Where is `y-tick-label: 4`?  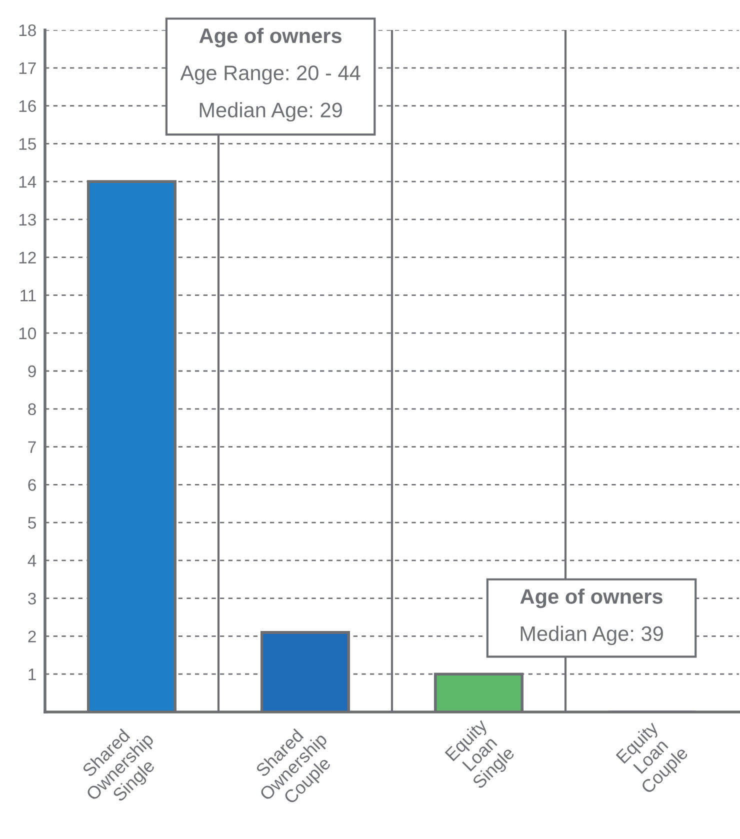 y-tick-label: 4 is located at coordinates (32, 560).